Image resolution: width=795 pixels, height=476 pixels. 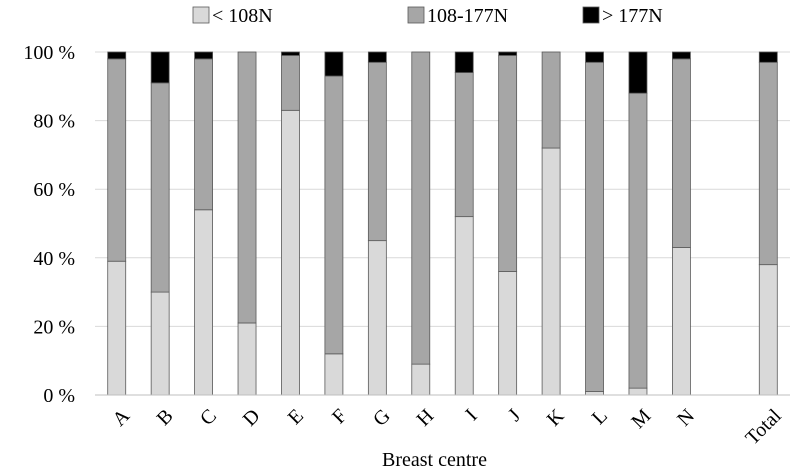 What do you see at coordinates (54, 190) in the screenshot?
I see `y-tick-label: 60 %` at bounding box center [54, 190].